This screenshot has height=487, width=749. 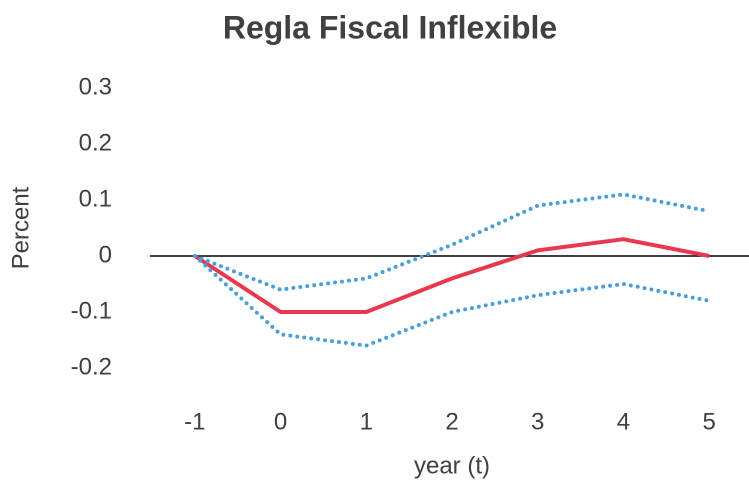 What do you see at coordinates (366, 421) in the screenshot?
I see `x-tick-label: 1` at bounding box center [366, 421].